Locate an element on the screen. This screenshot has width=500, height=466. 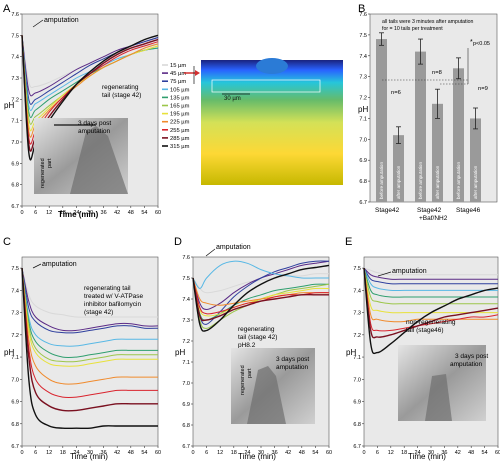
panel-a-series-line is located at coordinates (90, 97).